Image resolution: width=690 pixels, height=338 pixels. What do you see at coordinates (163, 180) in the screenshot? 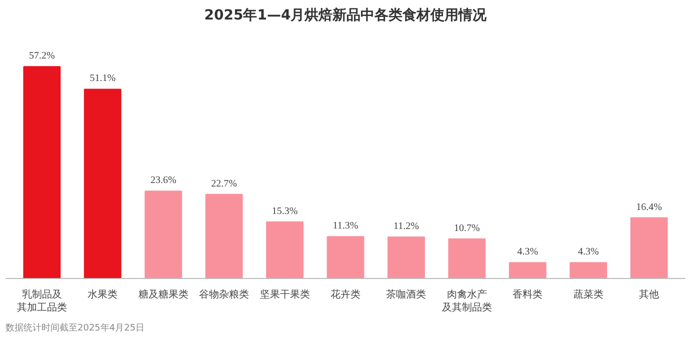
I see `data-label: 23.6%` at bounding box center [163, 180].